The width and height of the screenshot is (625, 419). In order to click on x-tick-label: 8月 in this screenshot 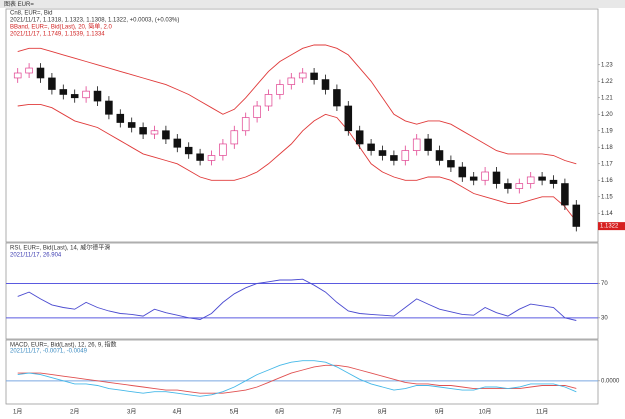, I will do `click(382, 412)`.